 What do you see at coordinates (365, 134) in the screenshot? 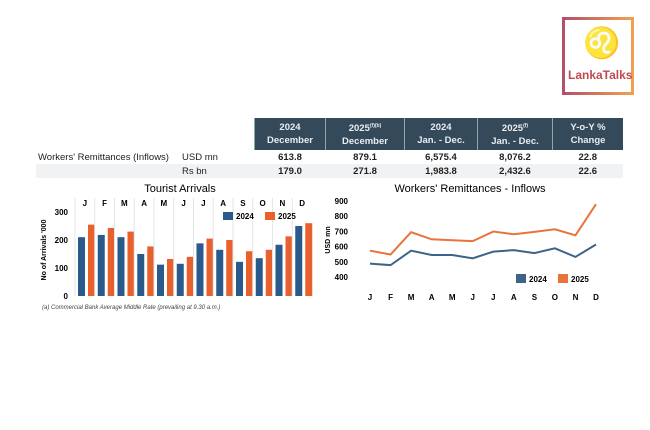
I see `col-header: 2025(f)(b) December` at bounding box center [365, 134].